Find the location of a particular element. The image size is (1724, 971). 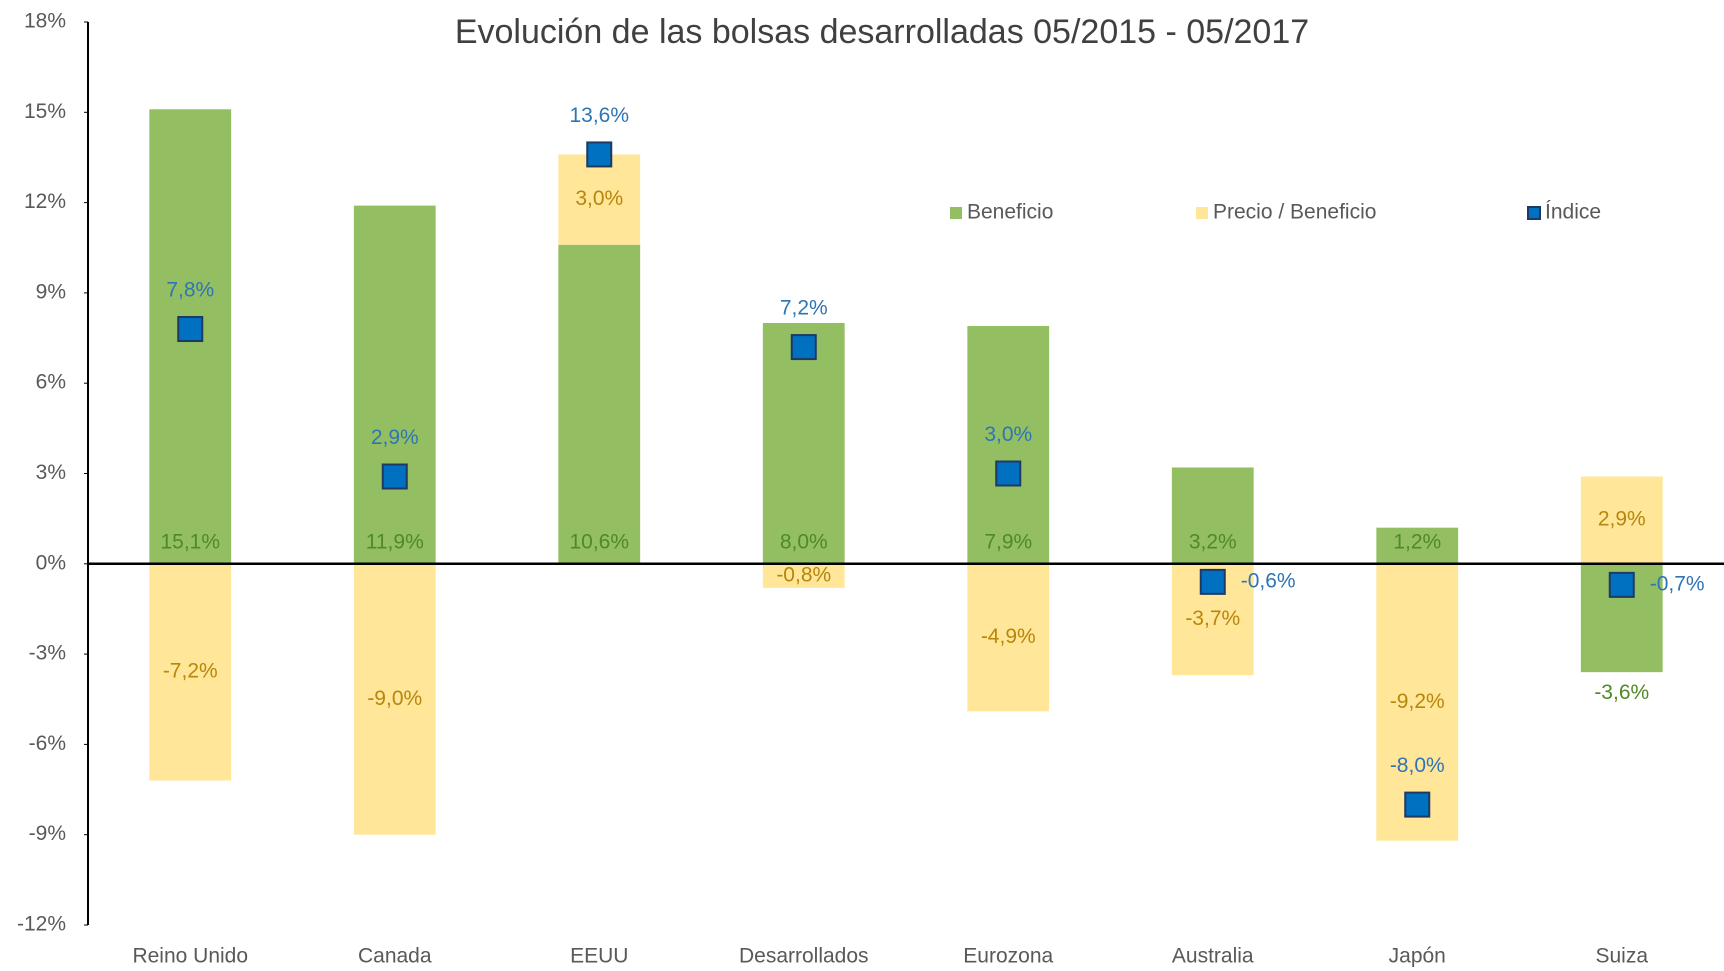

data-label: -9,0% is located at coordinates (394, 698).